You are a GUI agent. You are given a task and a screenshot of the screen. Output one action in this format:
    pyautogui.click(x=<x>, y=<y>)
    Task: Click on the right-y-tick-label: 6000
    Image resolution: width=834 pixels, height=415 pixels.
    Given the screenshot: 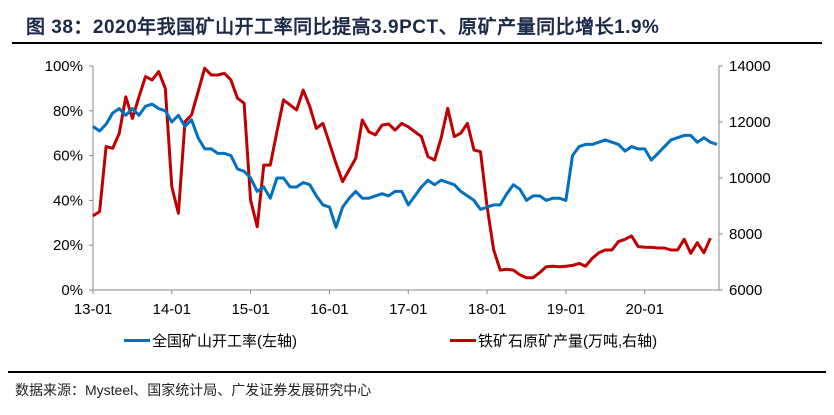 What is the action you would take?
    pyautogui.click(x=745, y=290)
    